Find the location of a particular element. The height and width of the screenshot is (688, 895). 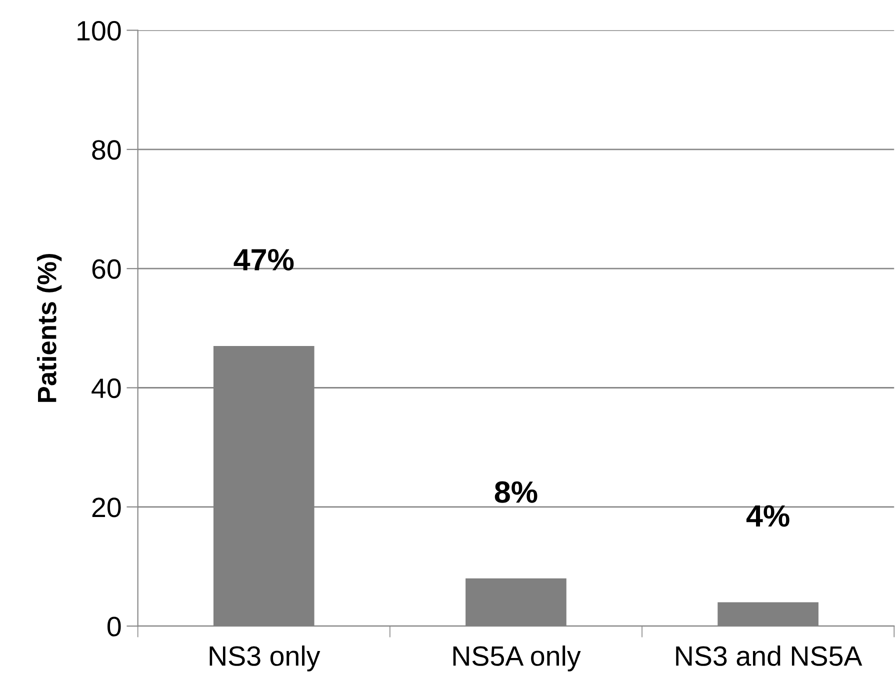

y-tick-label: 40 is located at coordinates (106, 388).